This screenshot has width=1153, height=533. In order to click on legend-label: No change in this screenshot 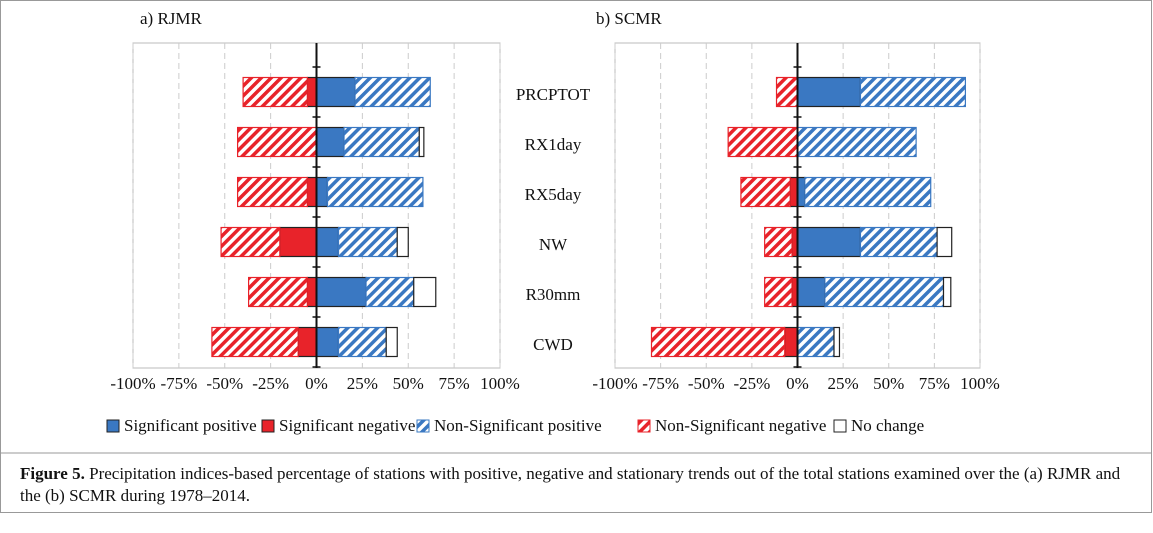, I will do `click(887, 425)`.